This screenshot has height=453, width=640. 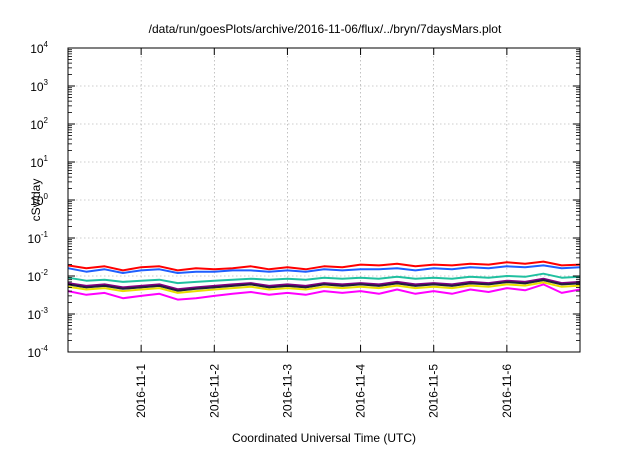 I want to click on y-tick-label: 10², so click(x=39, y=124).